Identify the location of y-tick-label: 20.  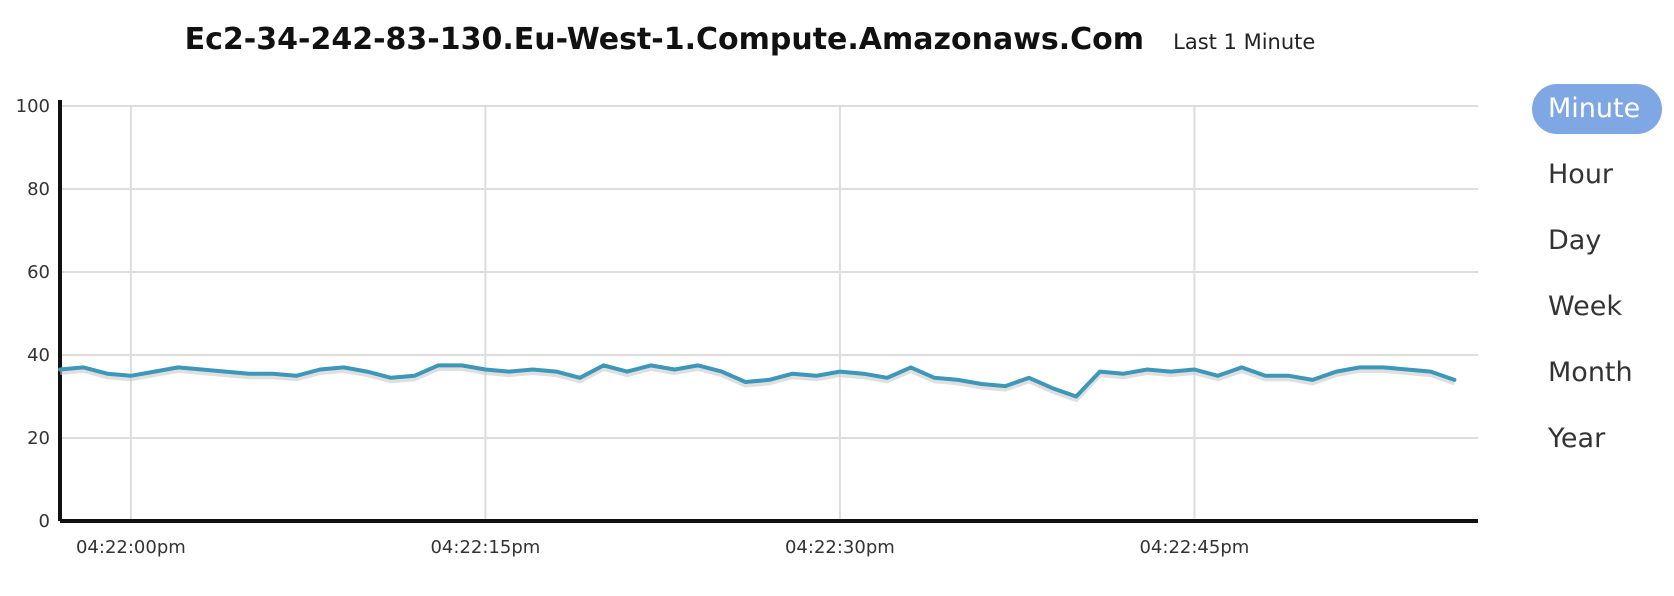
(38, 438).